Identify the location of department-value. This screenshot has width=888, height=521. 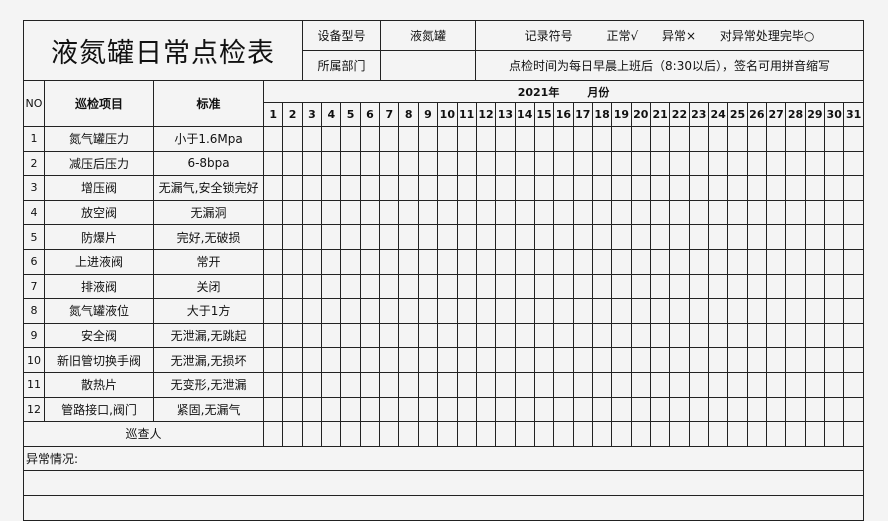
(428, 65).